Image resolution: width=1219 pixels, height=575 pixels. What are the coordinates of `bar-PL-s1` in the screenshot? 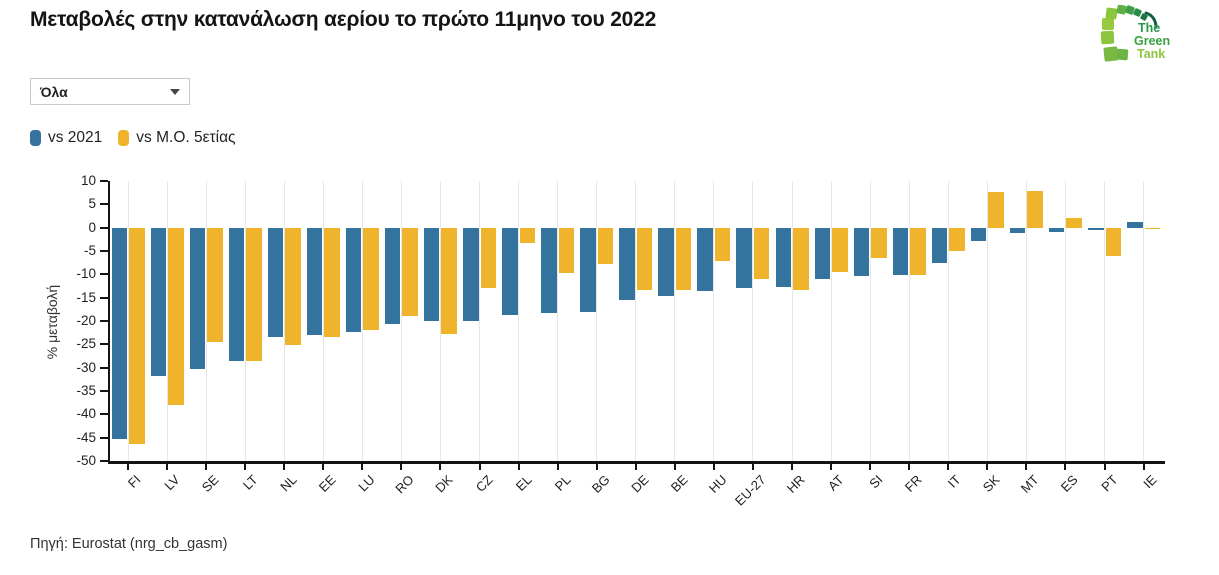 It's located at (566, 250).